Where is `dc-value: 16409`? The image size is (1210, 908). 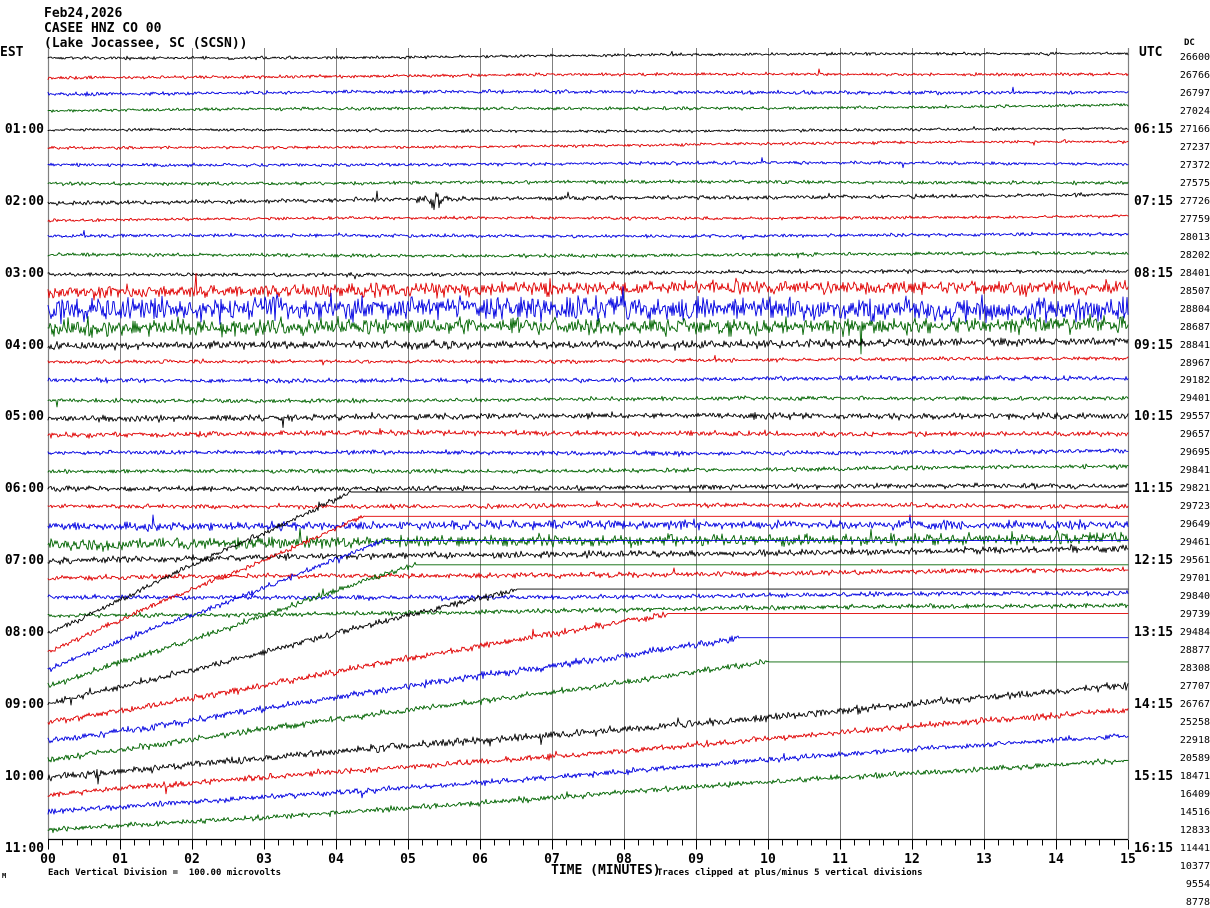
dc-value: 16409 is located at coordinates (1194, 794).